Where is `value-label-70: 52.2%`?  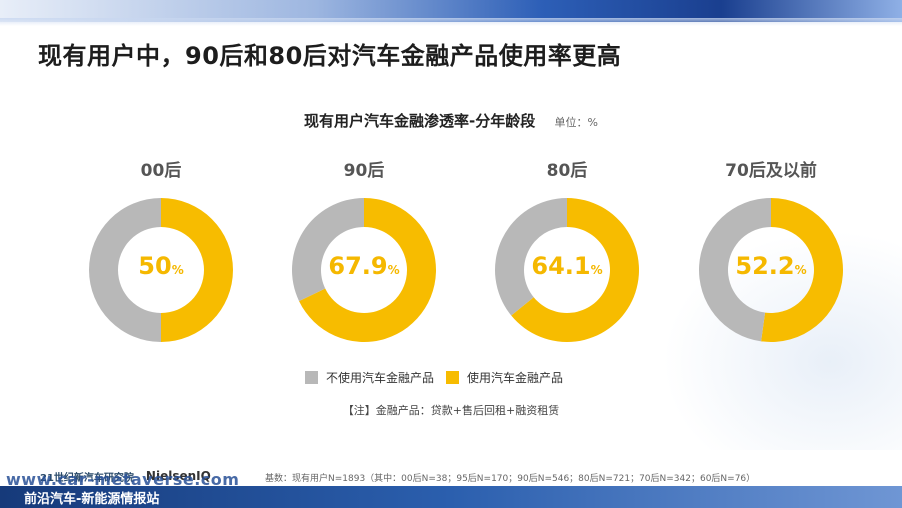 value-label-70: 52.2% is located at coordinates (771, 266).